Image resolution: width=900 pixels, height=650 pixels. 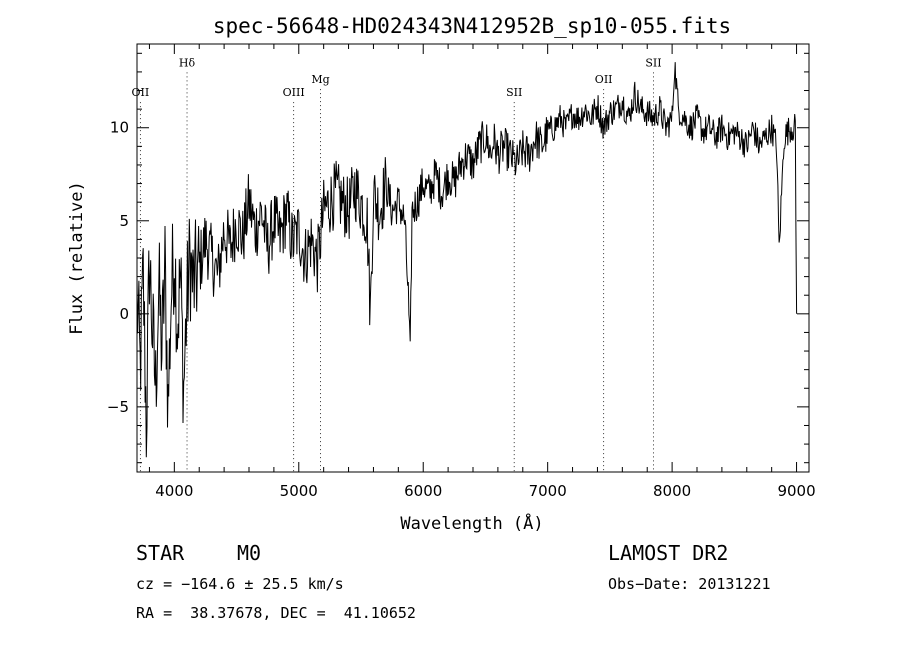 I want to click on x-tick-label: 7000, so click(x=548, y=491).